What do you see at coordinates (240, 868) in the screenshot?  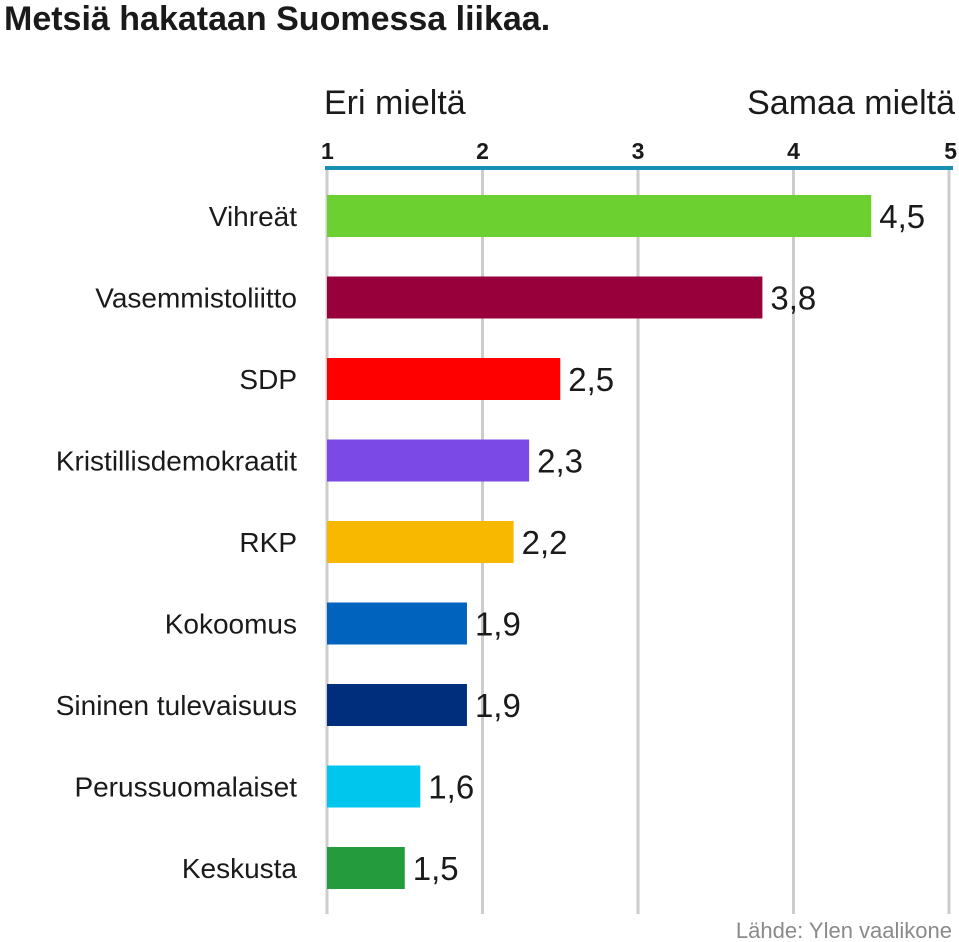 I see `category-label: Keskusta` at bounding box center [240, 868].